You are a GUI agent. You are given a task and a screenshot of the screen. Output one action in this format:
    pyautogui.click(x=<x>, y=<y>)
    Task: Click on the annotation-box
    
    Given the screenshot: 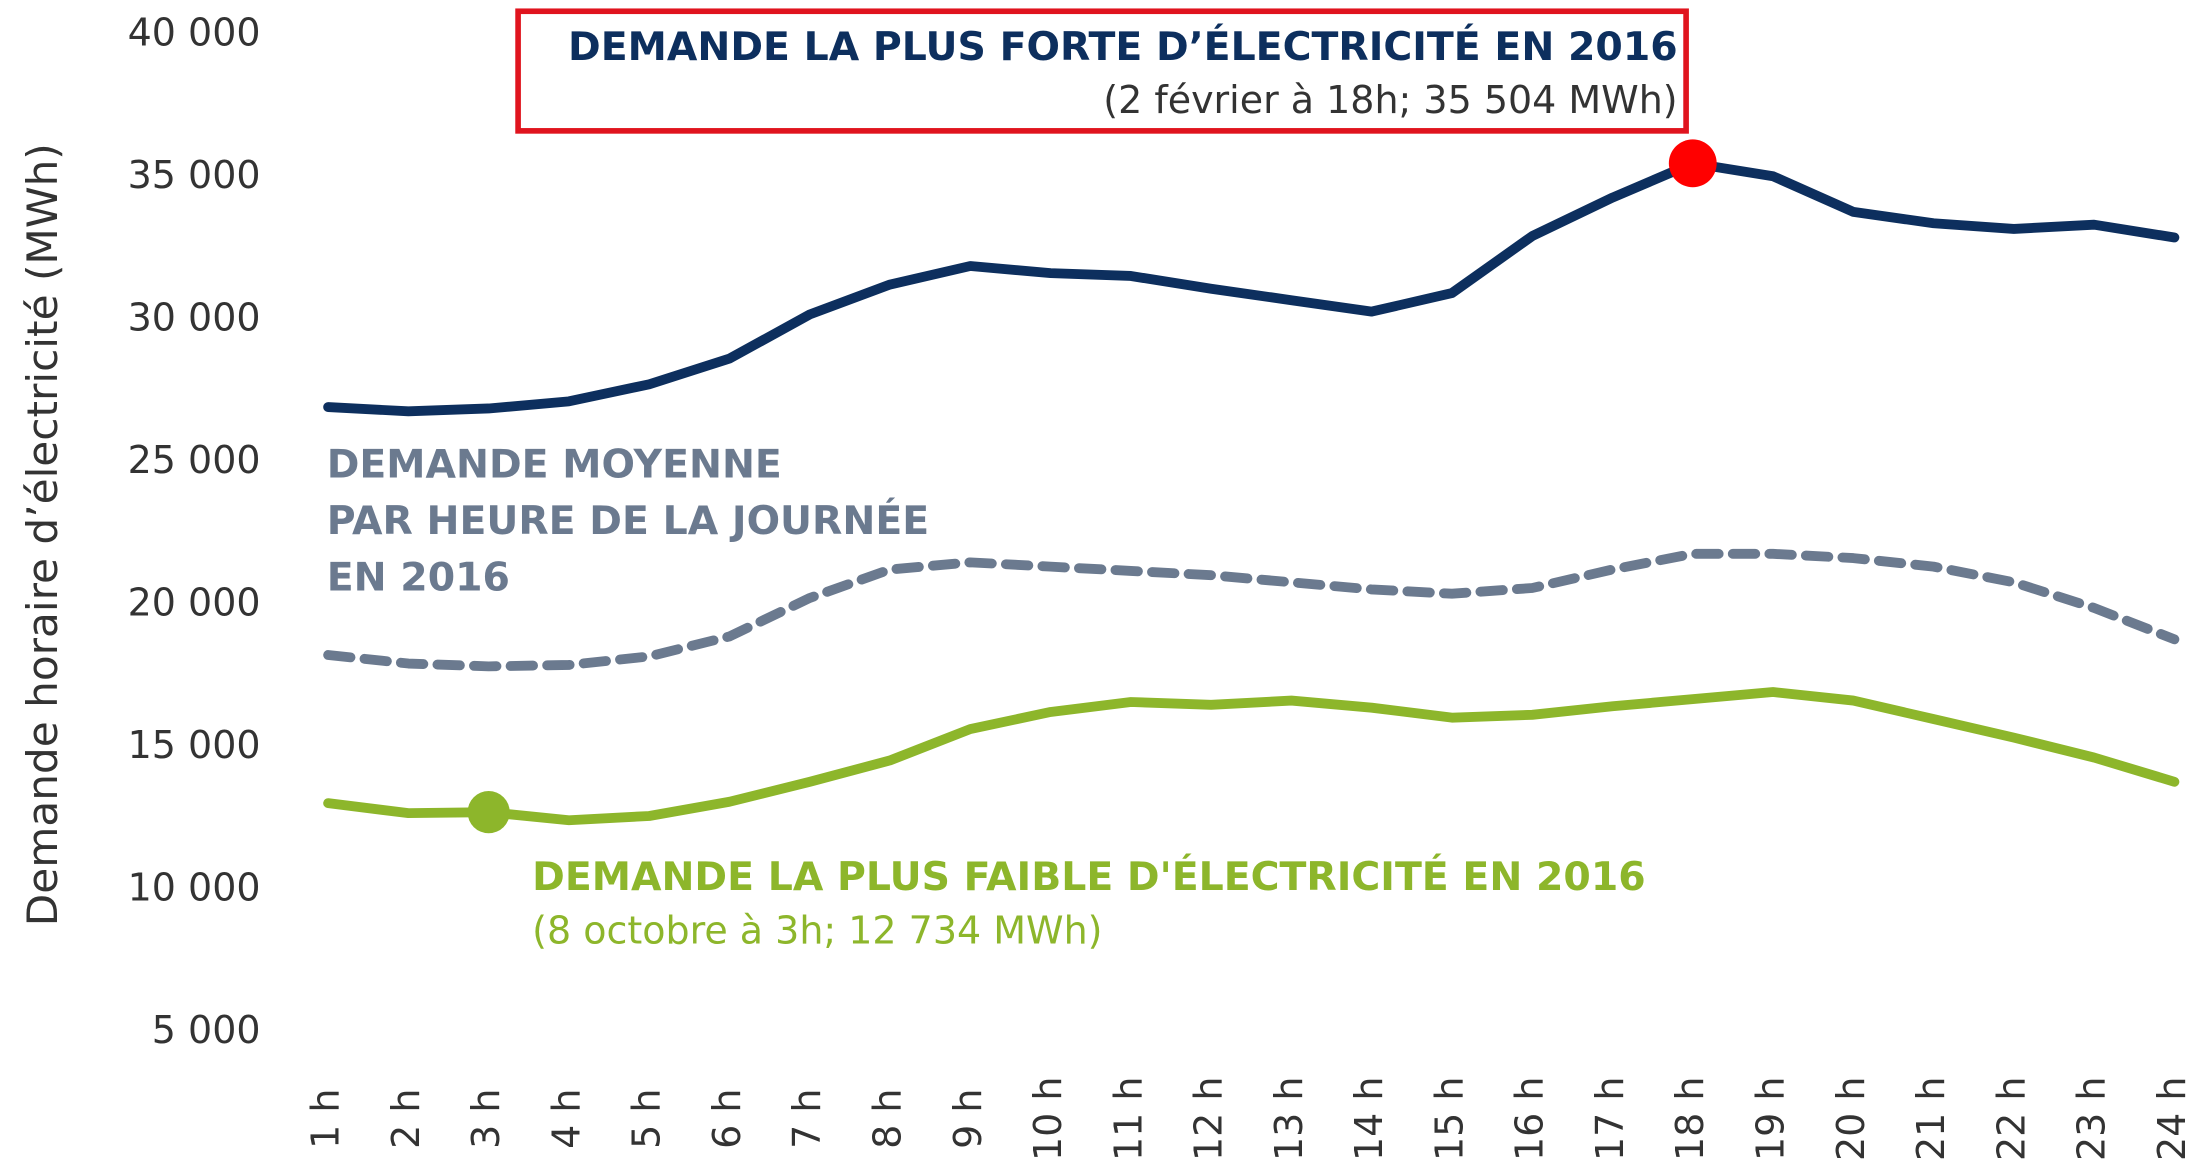 What is the action you would take?
    pyautogui.click(x=1102, y=71)
    